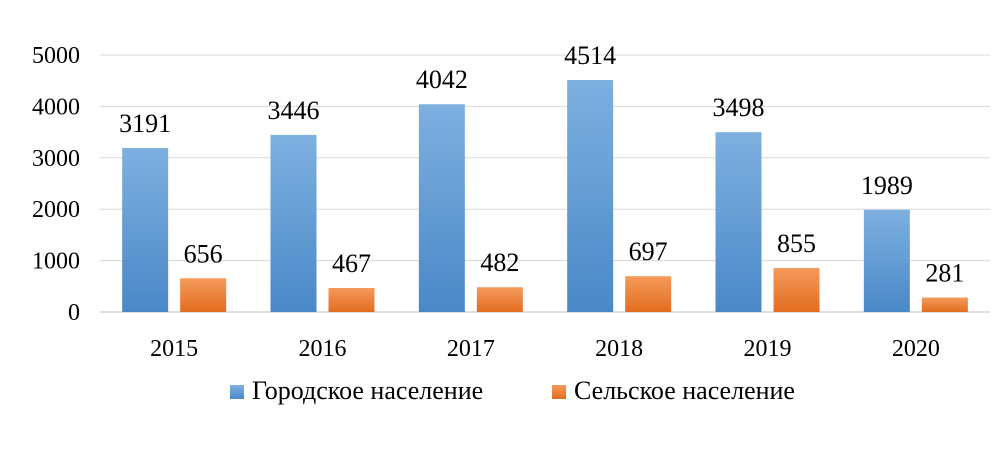  What do you see at coordinates (796, 290) in the screenshot?
I see `bar-rural-2019` at bounding box center [796, 290].